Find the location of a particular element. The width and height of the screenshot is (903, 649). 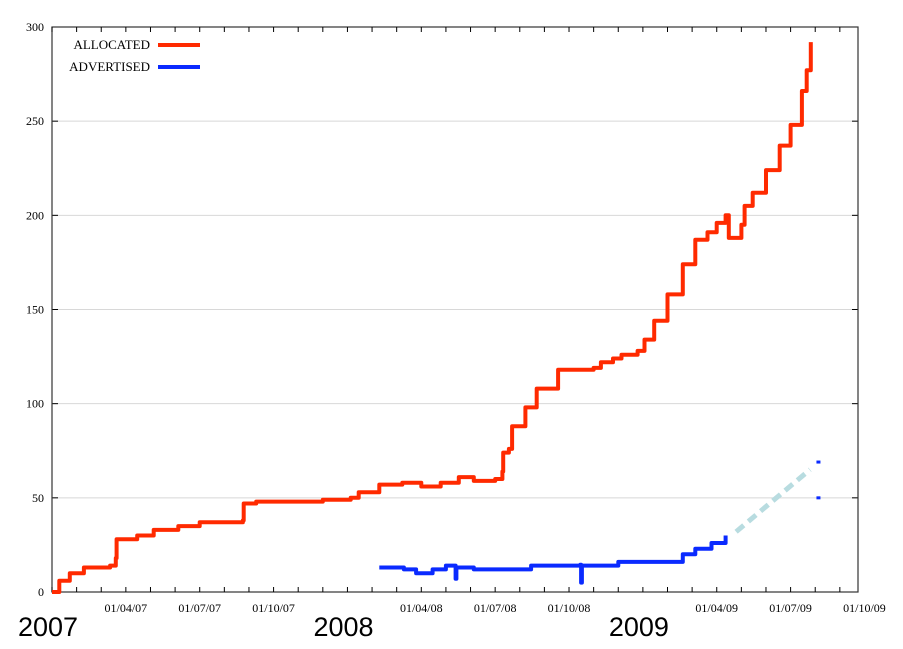

projection-line is located at coordinates (773, 500).